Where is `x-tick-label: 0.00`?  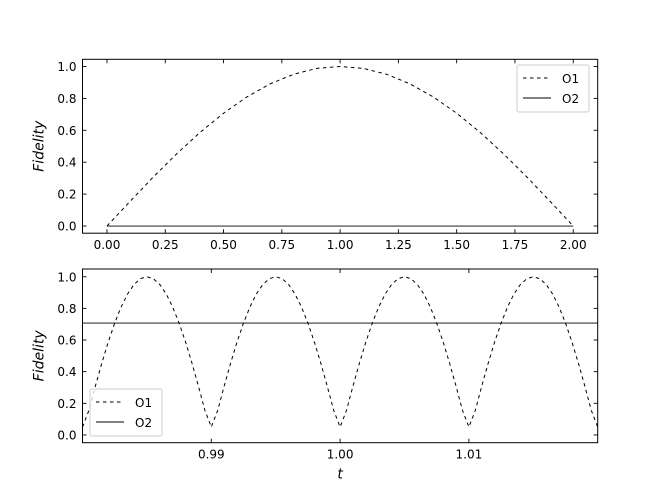 x-tick-label: 0.00 is located at coordinates (107, 245).